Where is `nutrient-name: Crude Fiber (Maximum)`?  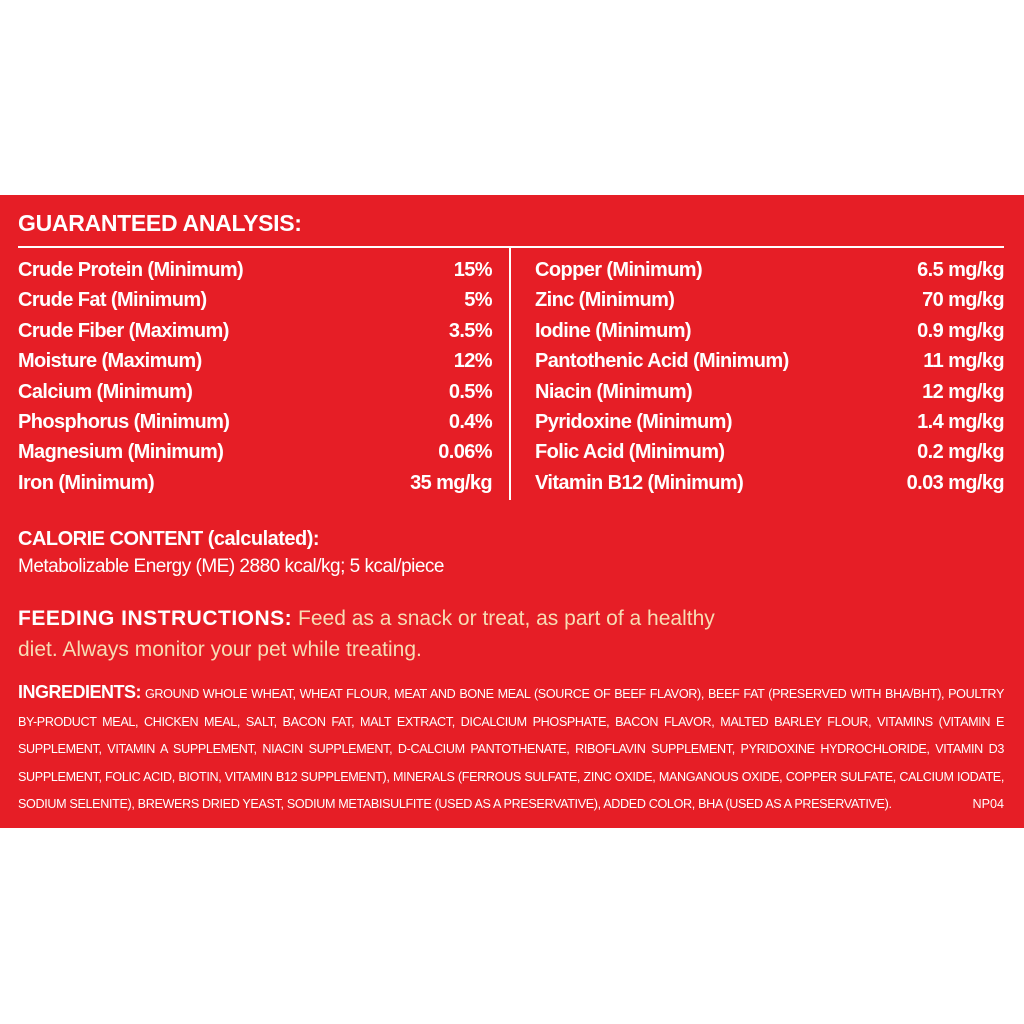 nutrient-name: Crude Fiber (Maximum) is located at coordinates (123, 330).